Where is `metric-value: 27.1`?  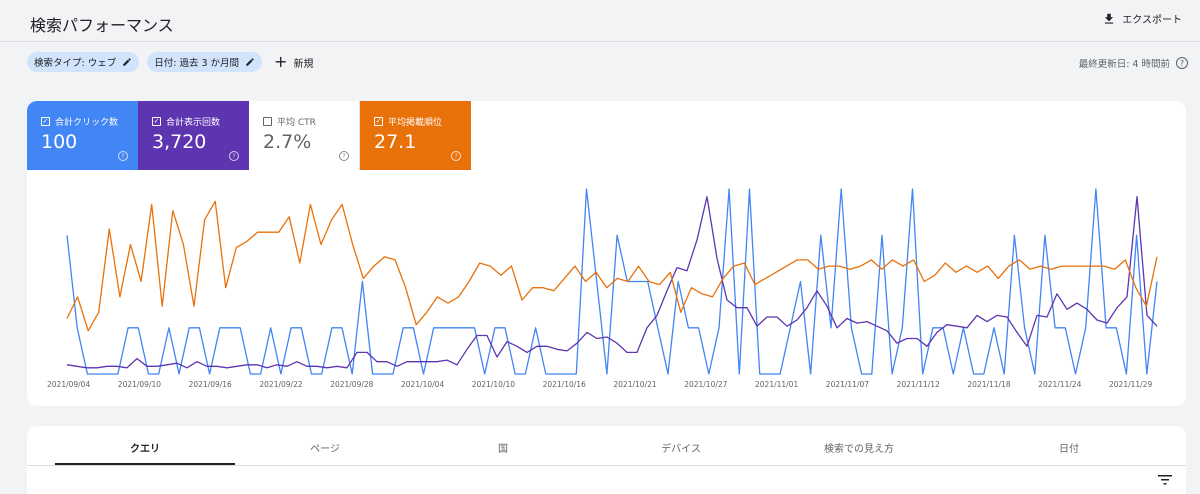 metric-value: 27.1 is located at coordinates (395, 142).